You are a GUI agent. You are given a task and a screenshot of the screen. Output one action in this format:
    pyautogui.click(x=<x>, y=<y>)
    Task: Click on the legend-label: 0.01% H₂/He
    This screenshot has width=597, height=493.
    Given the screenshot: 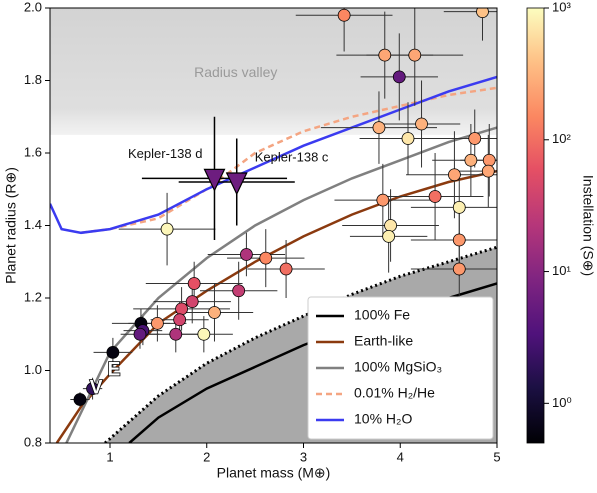 What is the action you would take?
    pyautogui.click(x=394, y=393)
    